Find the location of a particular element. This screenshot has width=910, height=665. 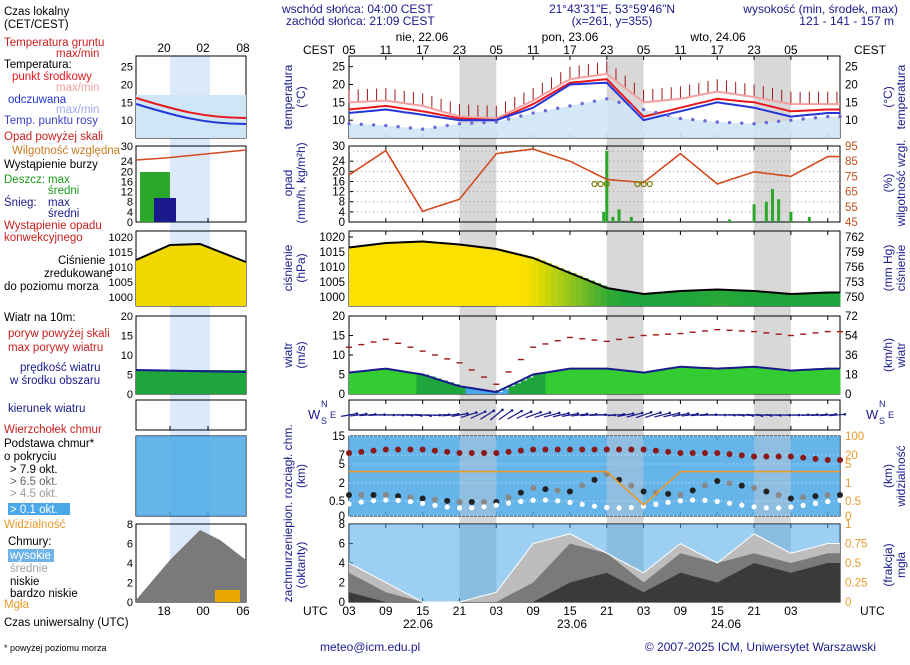

legend-wind-dir: kierunek wiatru is located at coordinates (46, 409).